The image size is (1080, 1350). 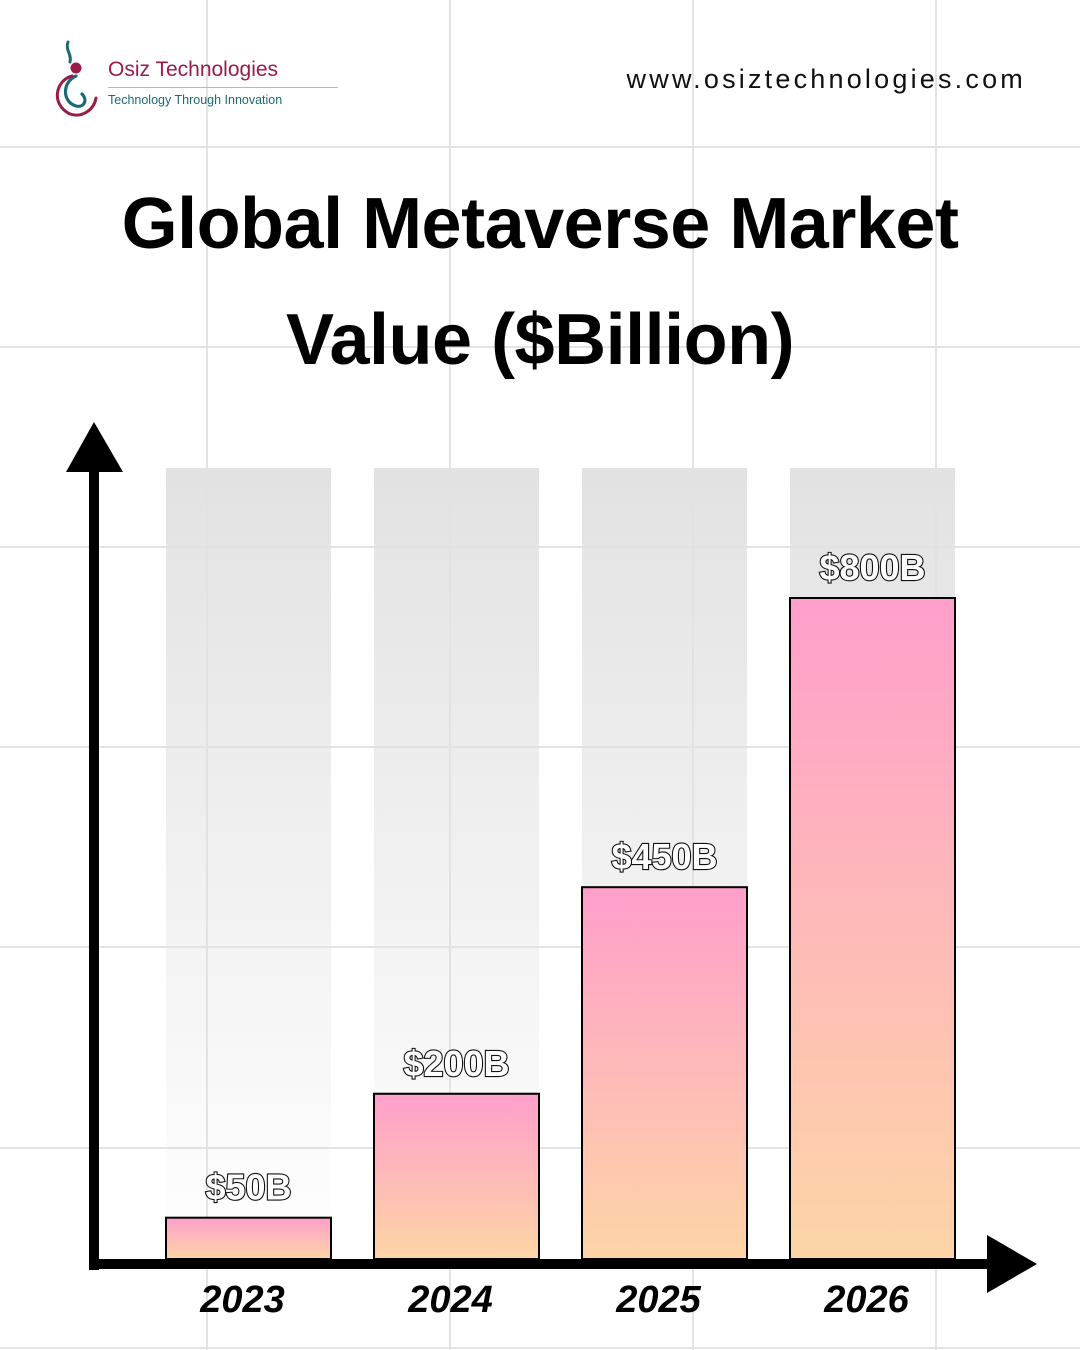 What do you see at coordinates (94, 868) in the screenshot?
I see `y-axis-line` at bounding box center [94, 868].